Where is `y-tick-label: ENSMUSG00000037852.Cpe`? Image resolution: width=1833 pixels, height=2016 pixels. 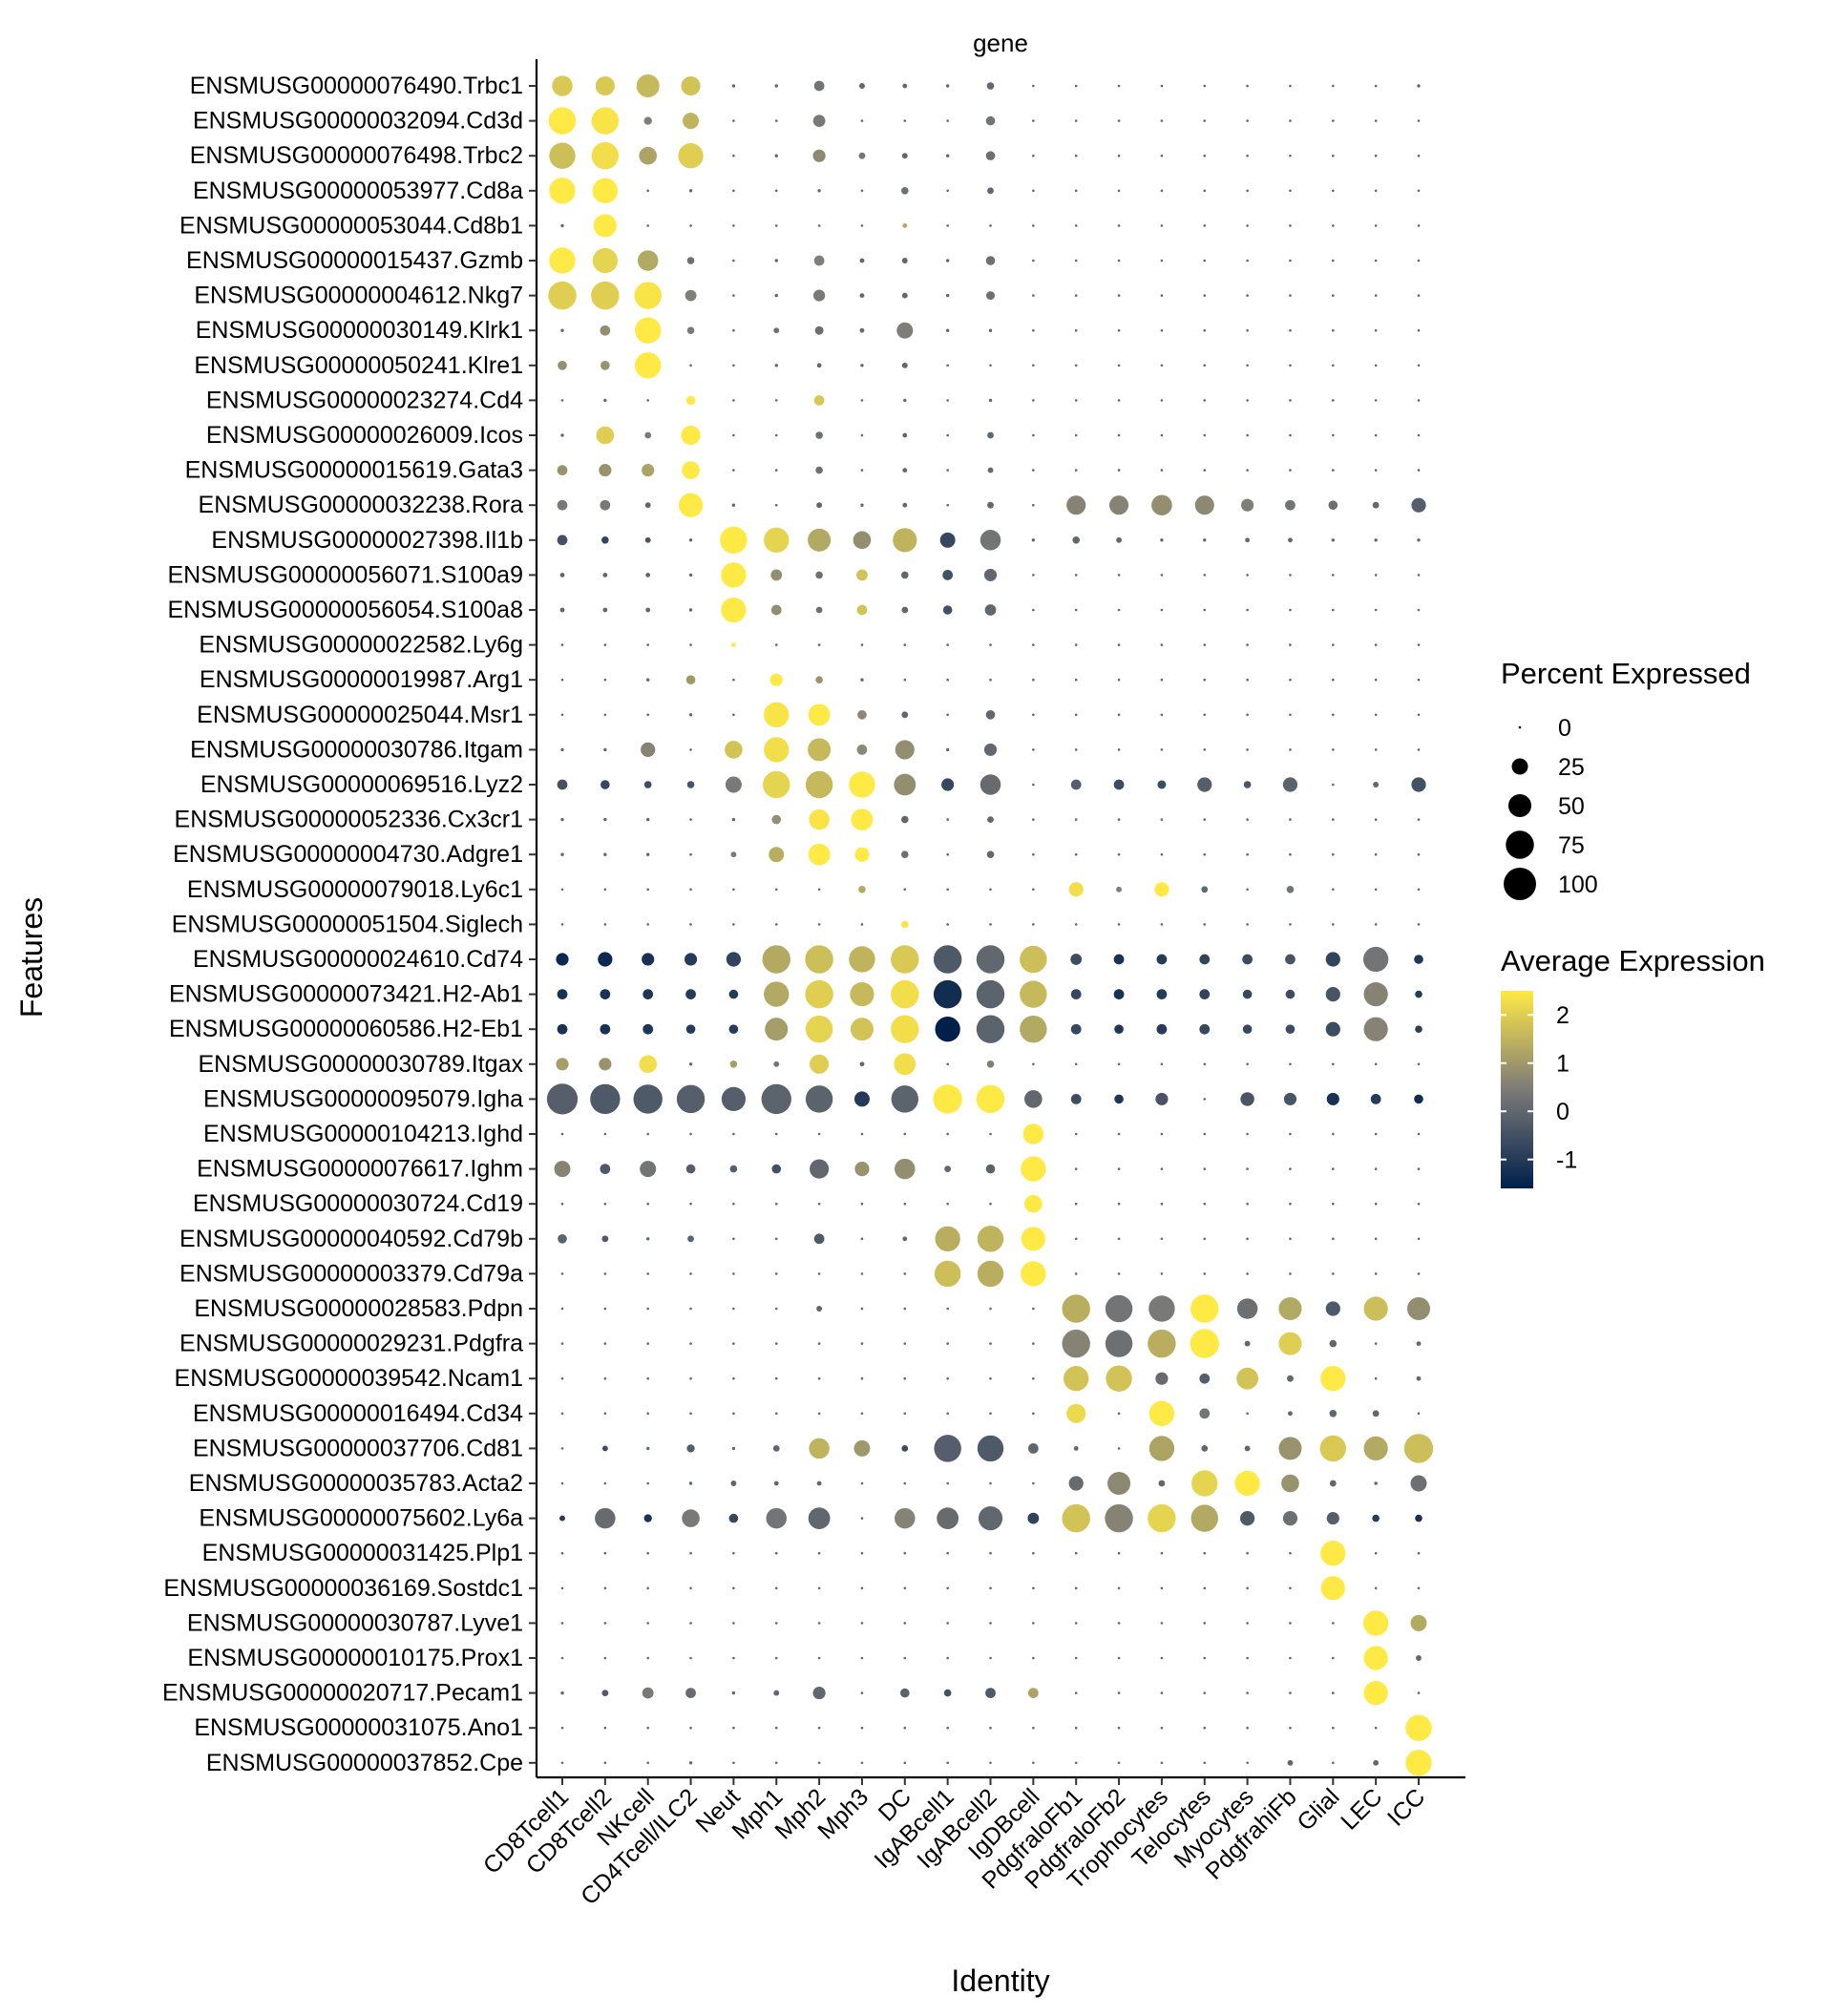 y-tick-label: ENSMUSG00000037852.Cpe is located at coordinates (365, 1763).